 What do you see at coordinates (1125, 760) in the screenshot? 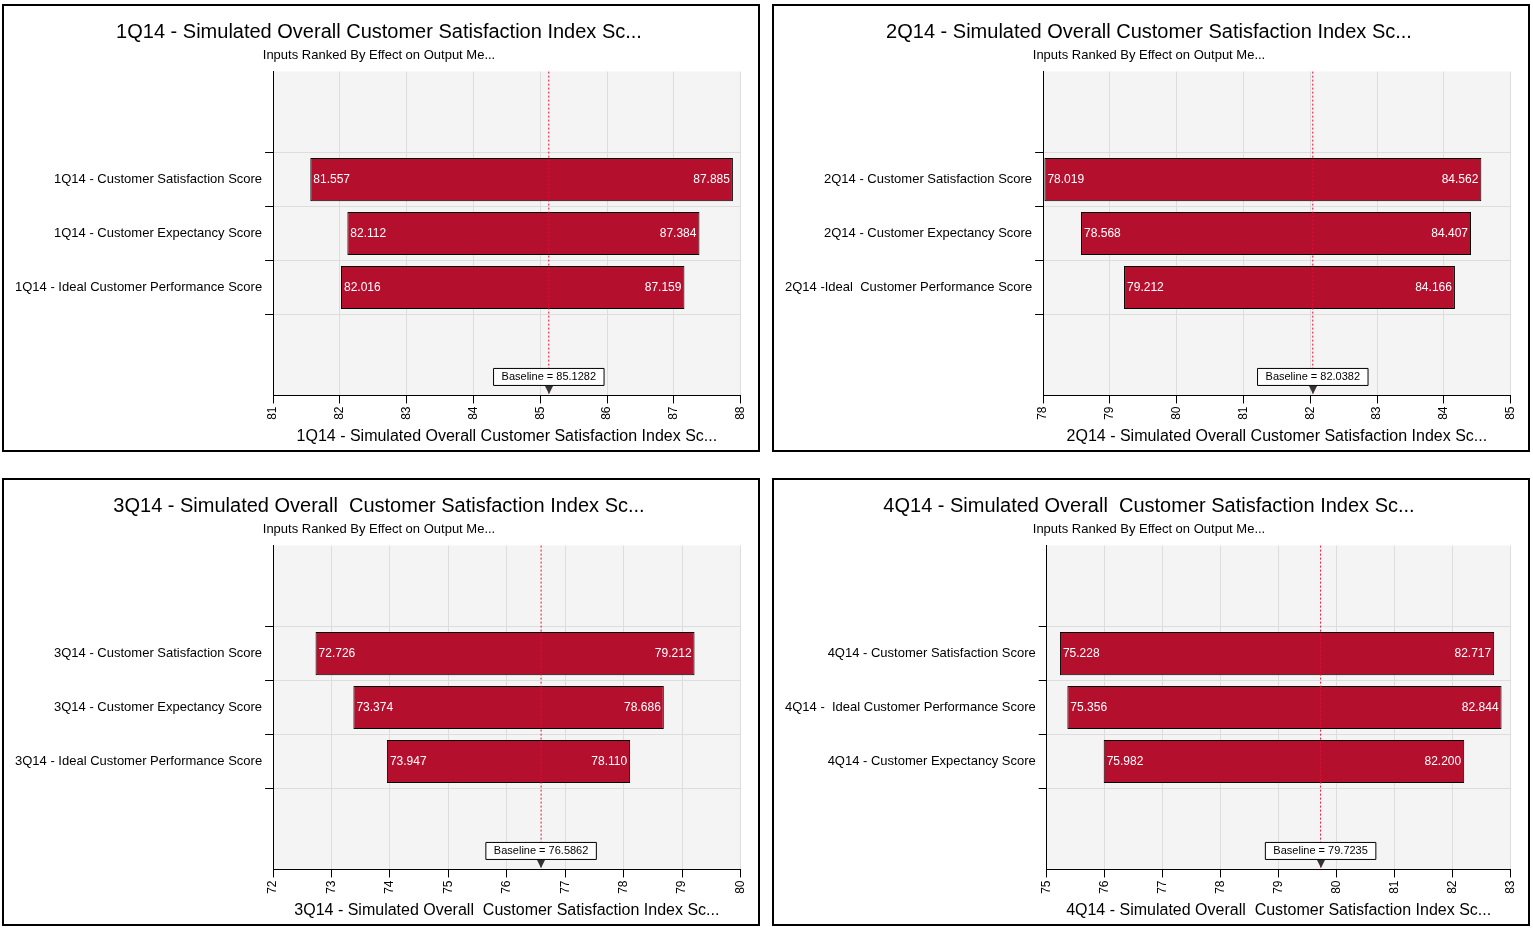
I see `annotation: 75.982` at bounding box center [1125, 760].